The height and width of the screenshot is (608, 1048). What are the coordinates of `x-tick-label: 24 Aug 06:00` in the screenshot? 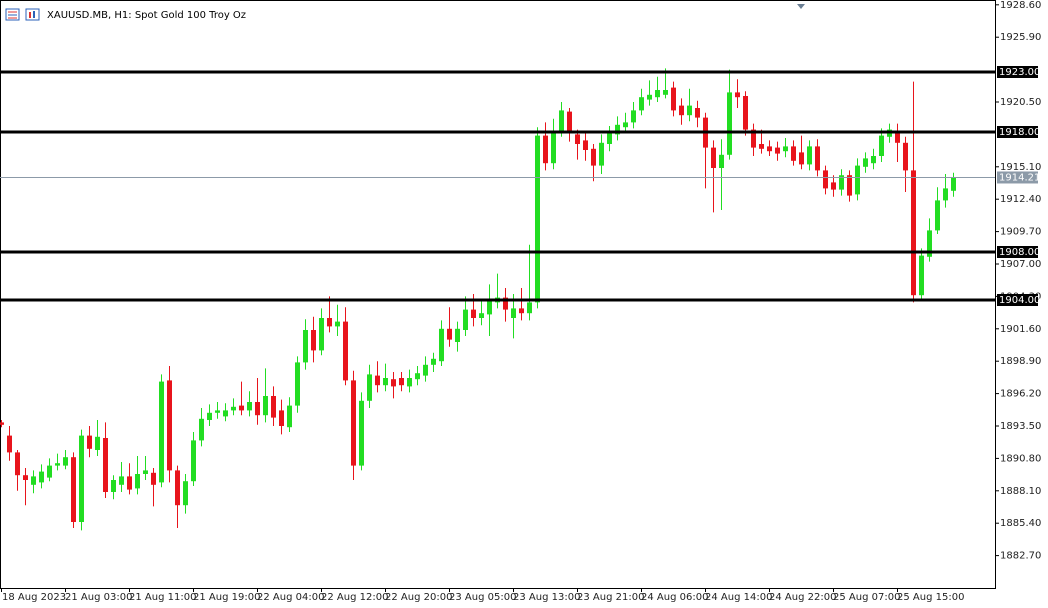 It's located at (674, 597).